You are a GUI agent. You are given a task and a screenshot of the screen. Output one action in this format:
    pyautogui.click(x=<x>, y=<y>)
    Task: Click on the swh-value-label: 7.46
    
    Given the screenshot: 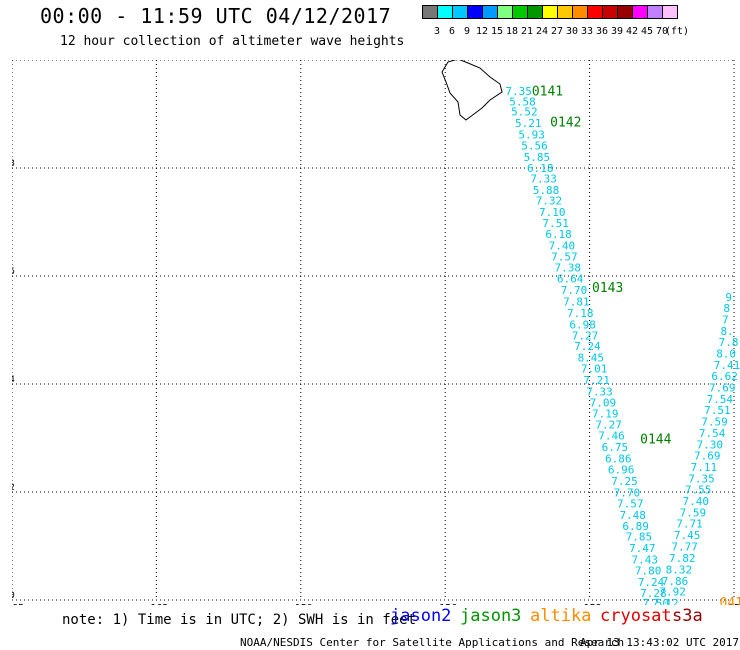 What is the action you would take?
    pyautogui.click(x=611, y=436)
    